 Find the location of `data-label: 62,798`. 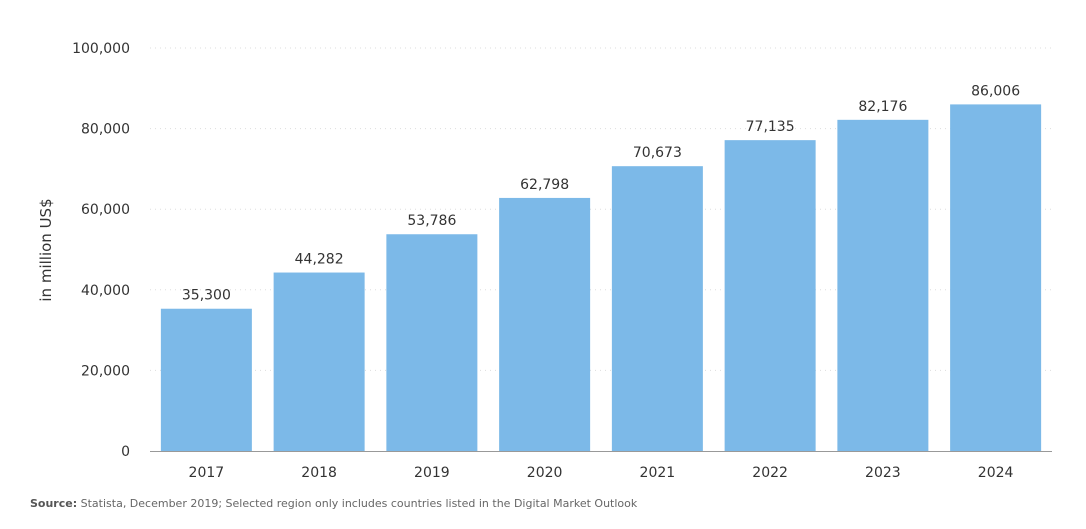

data-label: 62,798 is located at coordinates (544, 185).